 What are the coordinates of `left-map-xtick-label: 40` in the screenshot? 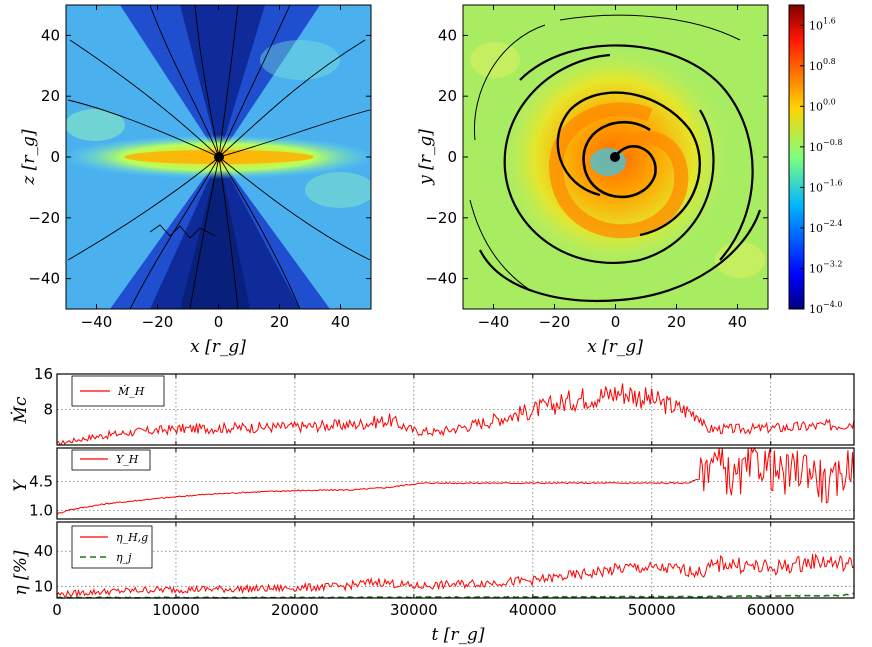 It's located at (340, 322).